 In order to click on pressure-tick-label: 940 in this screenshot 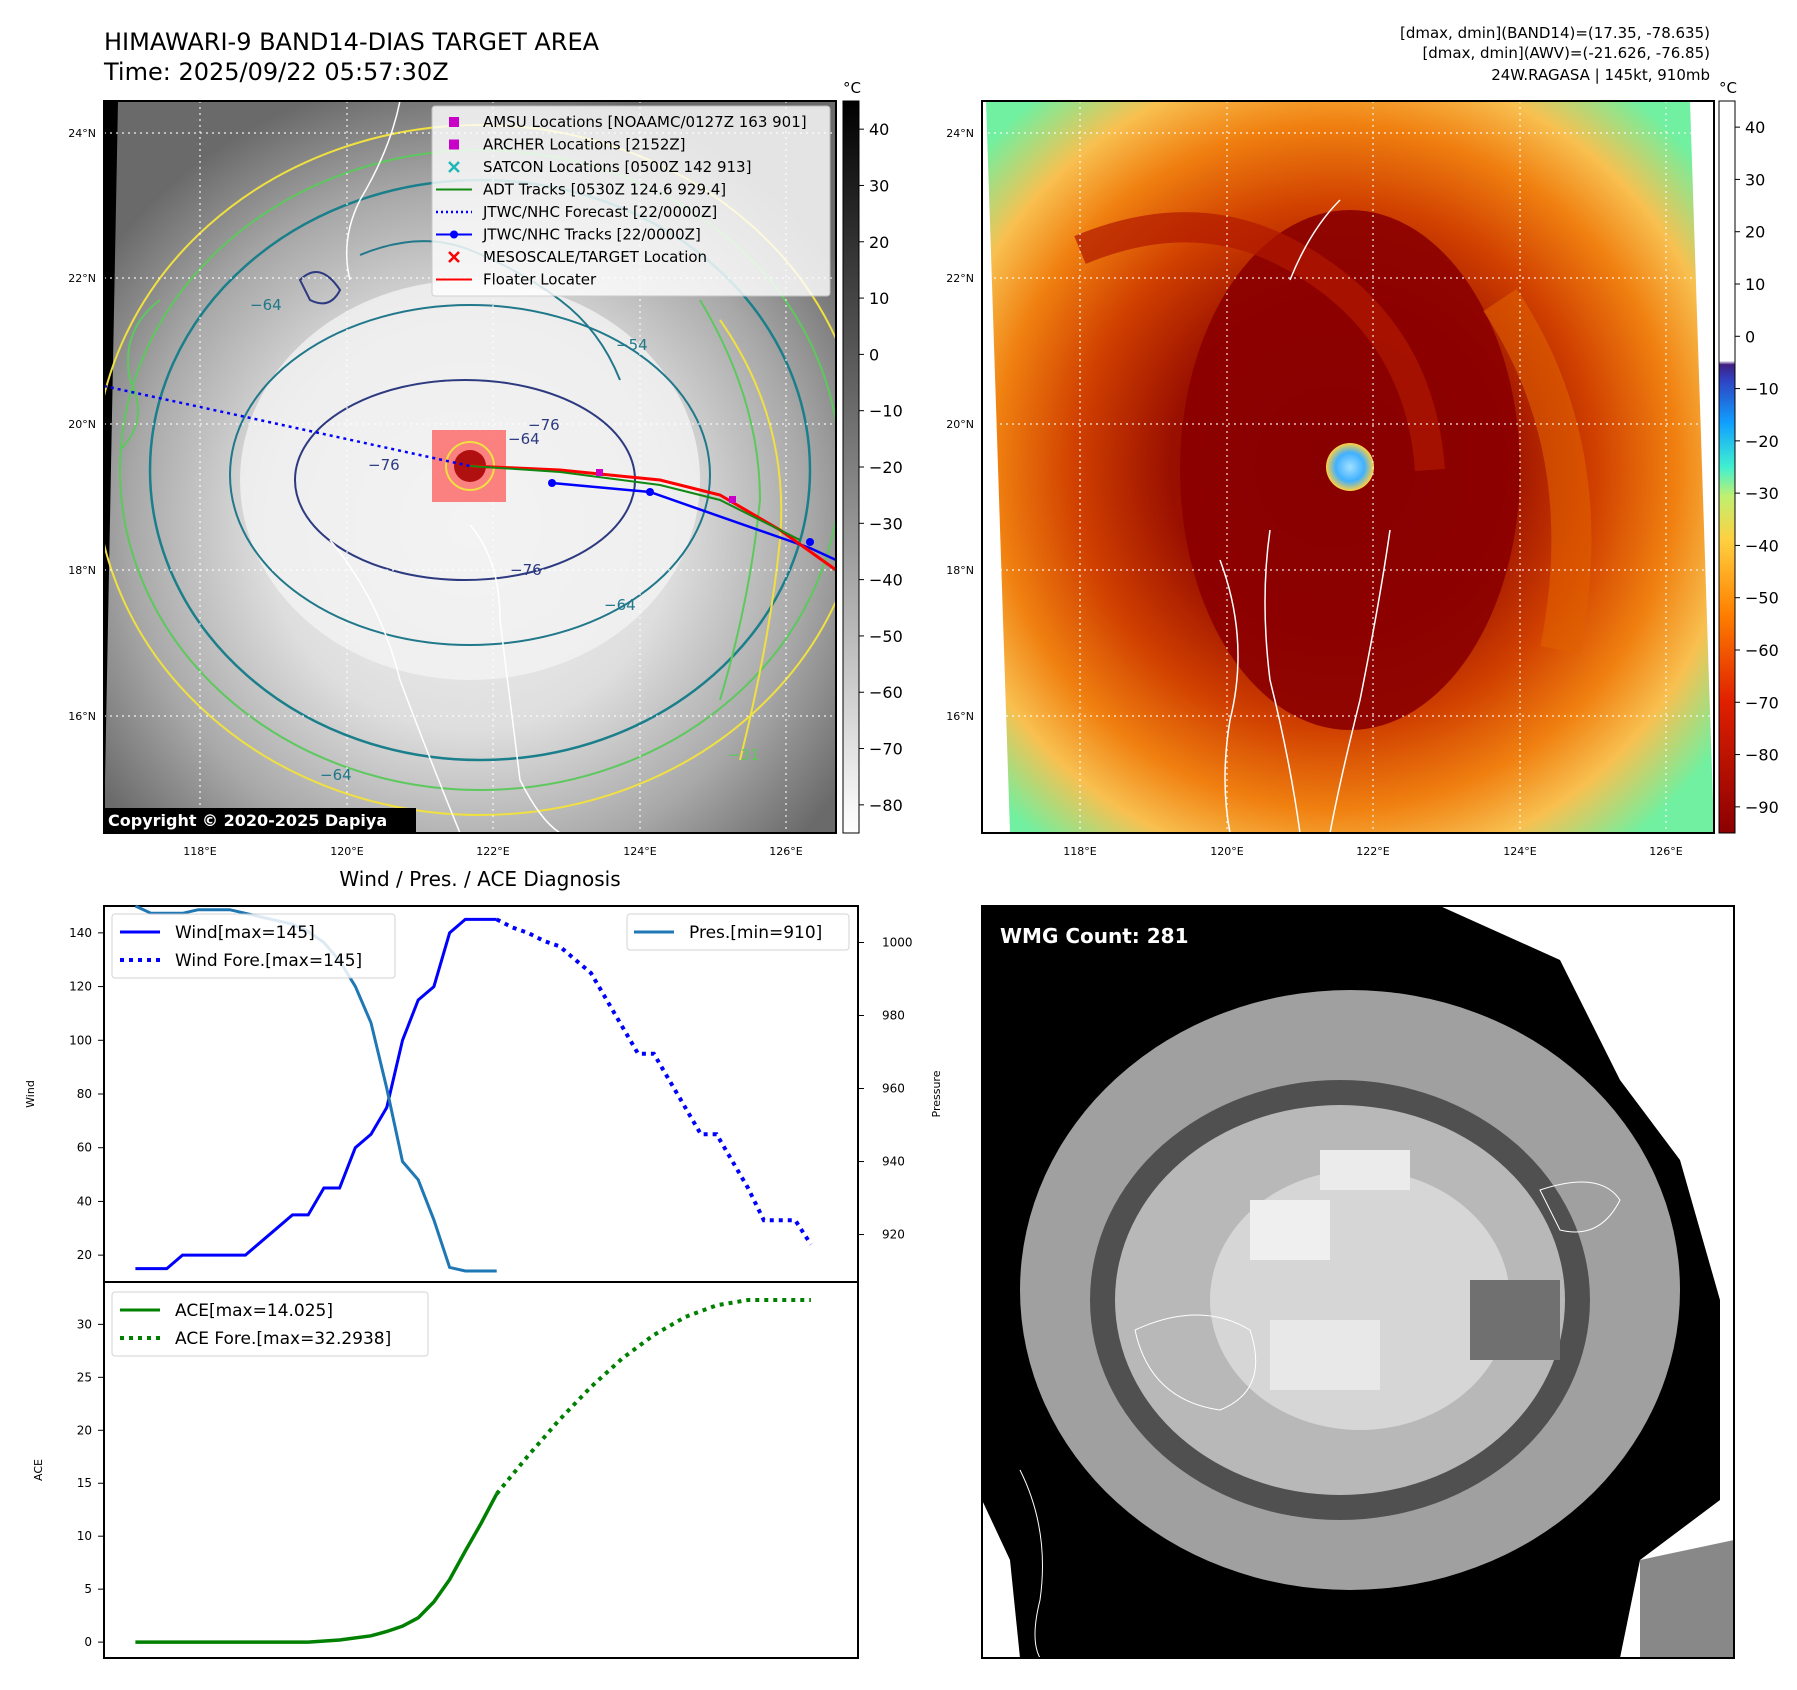, I will do `click(893, 1162)`.